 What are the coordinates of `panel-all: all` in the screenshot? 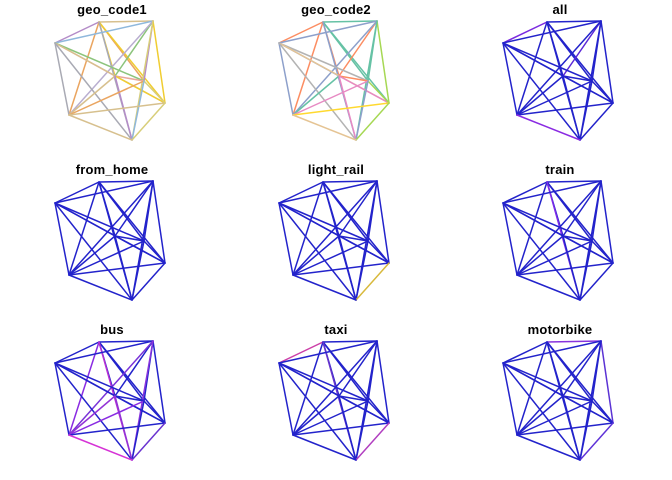 It's located at (560, 80).